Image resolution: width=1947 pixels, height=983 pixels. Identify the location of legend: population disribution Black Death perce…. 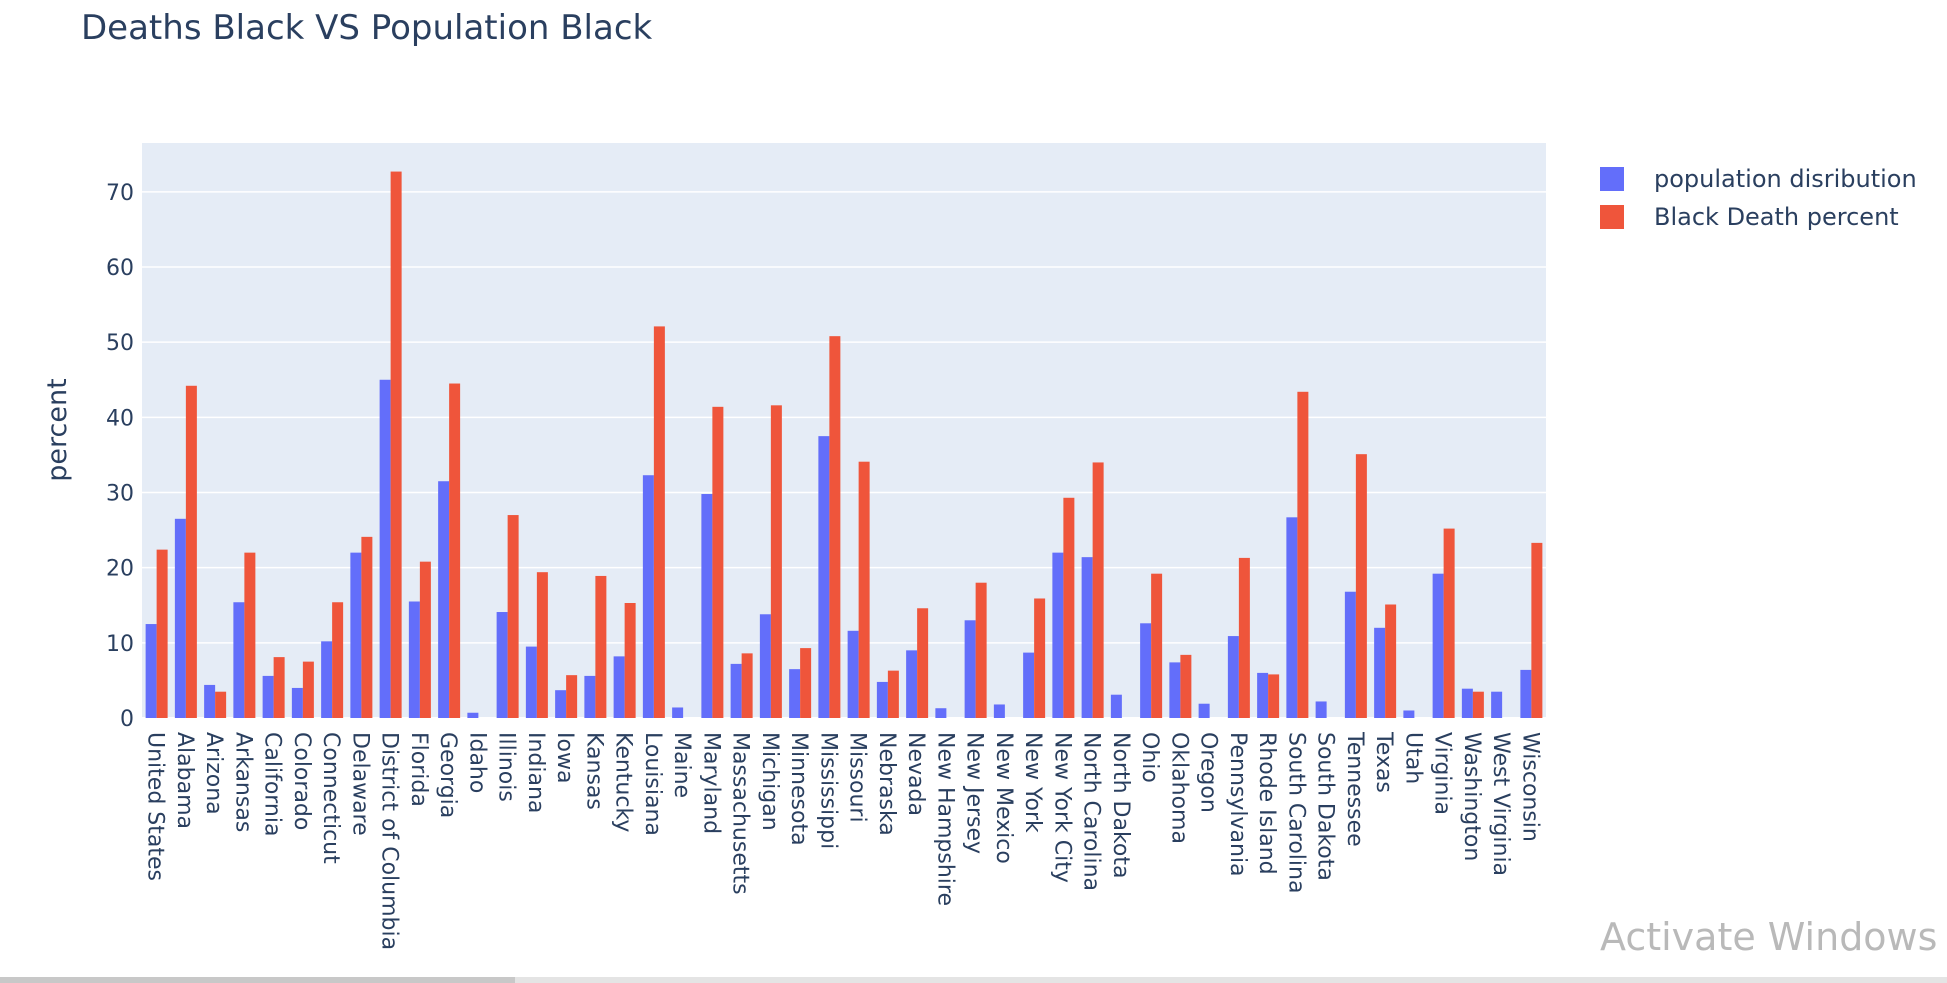
(1758, 198).